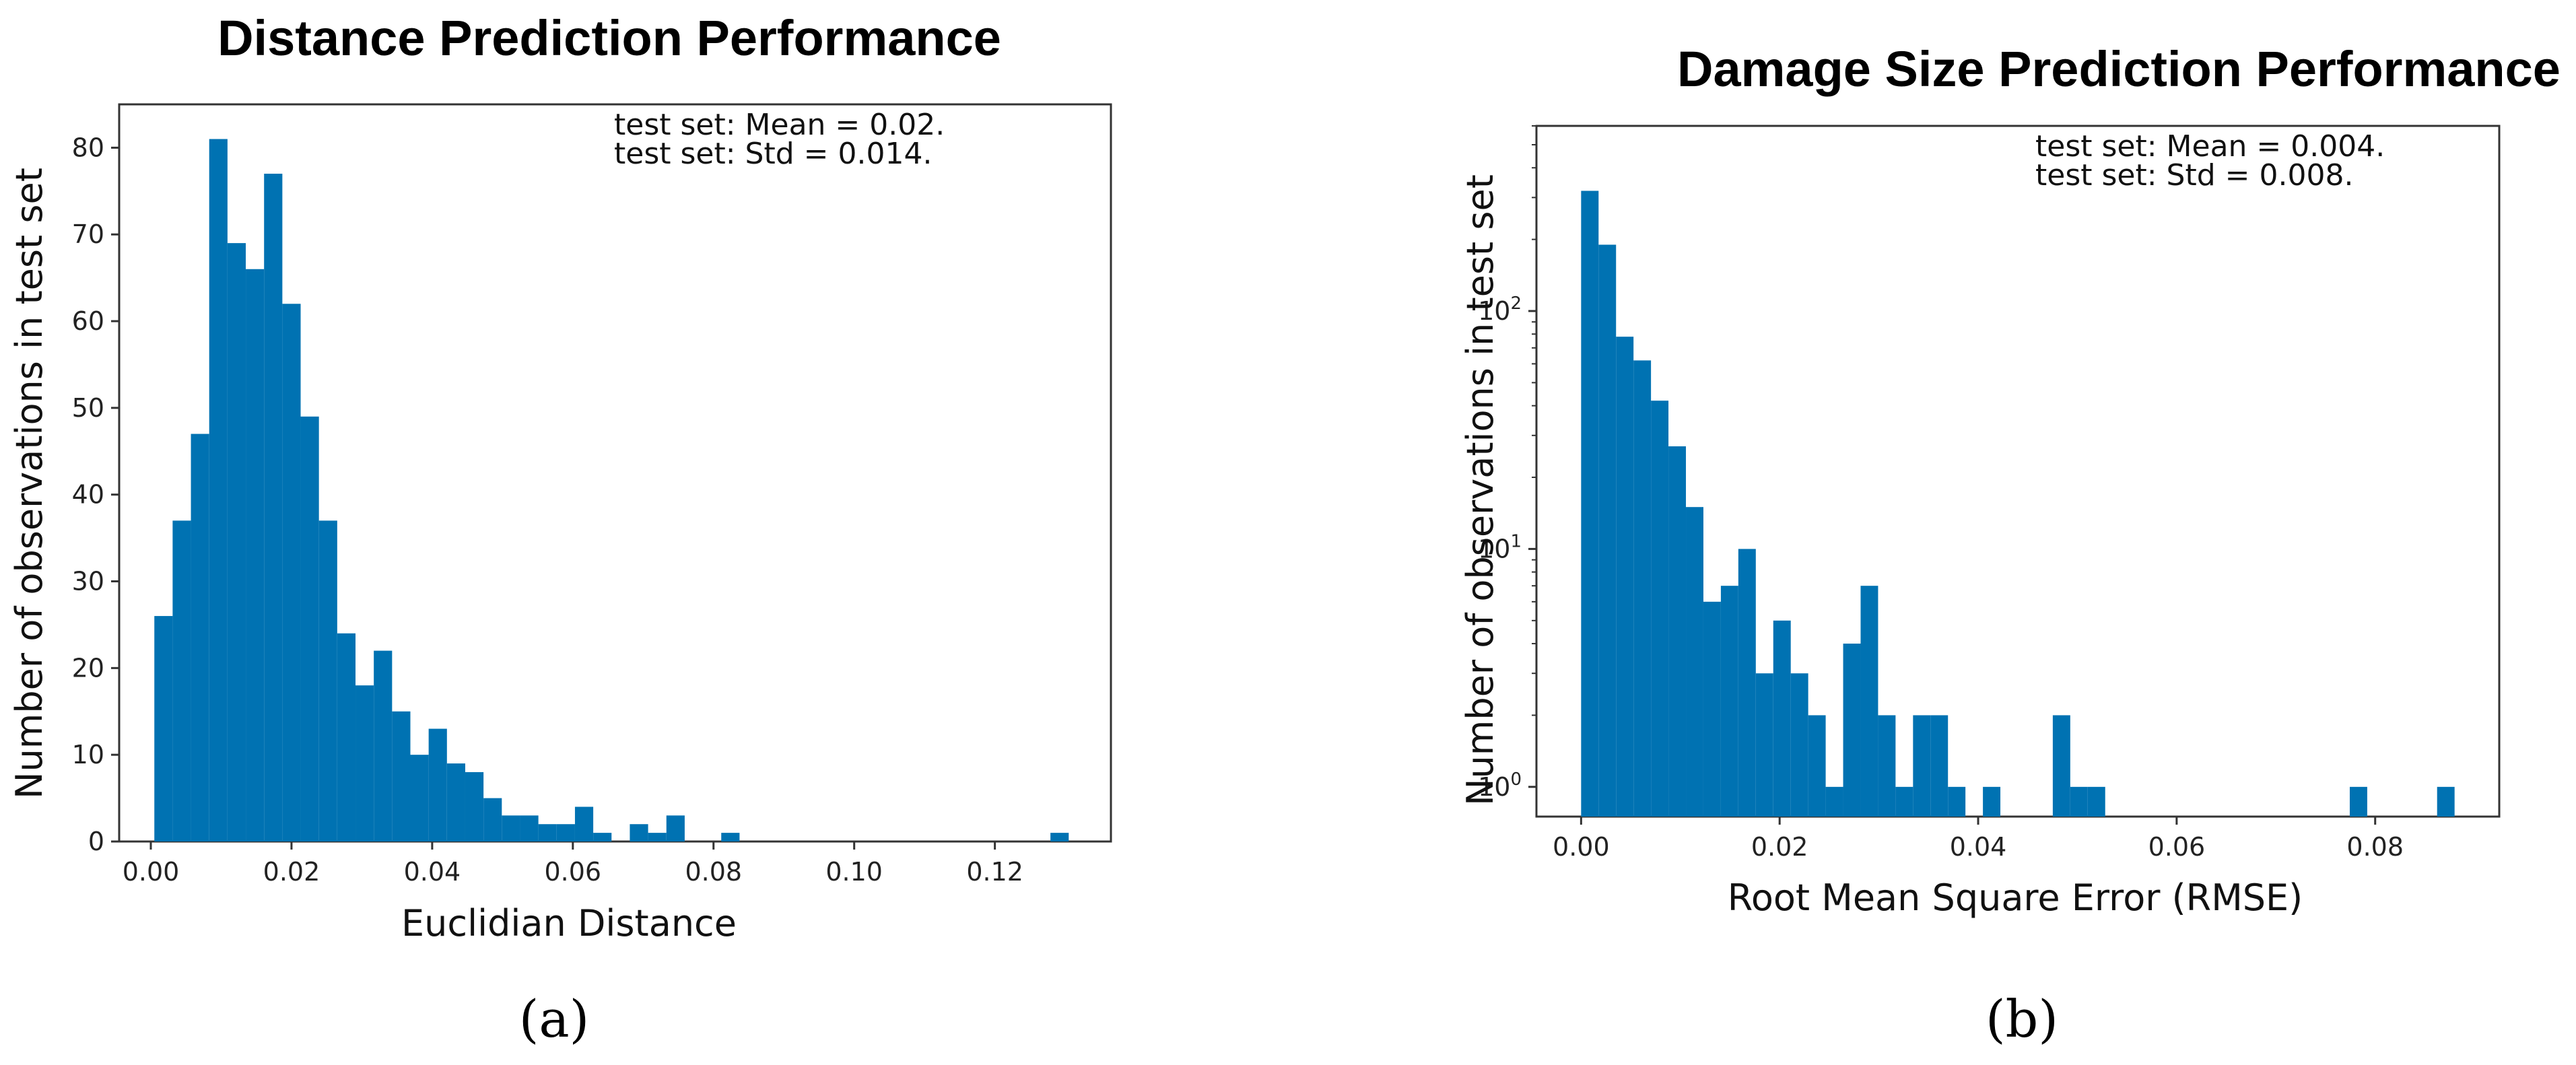 The image size is (2576, 1065). I want to click on chart-a-annotation-std: test set: Std = 0.014., so click(773, 154).